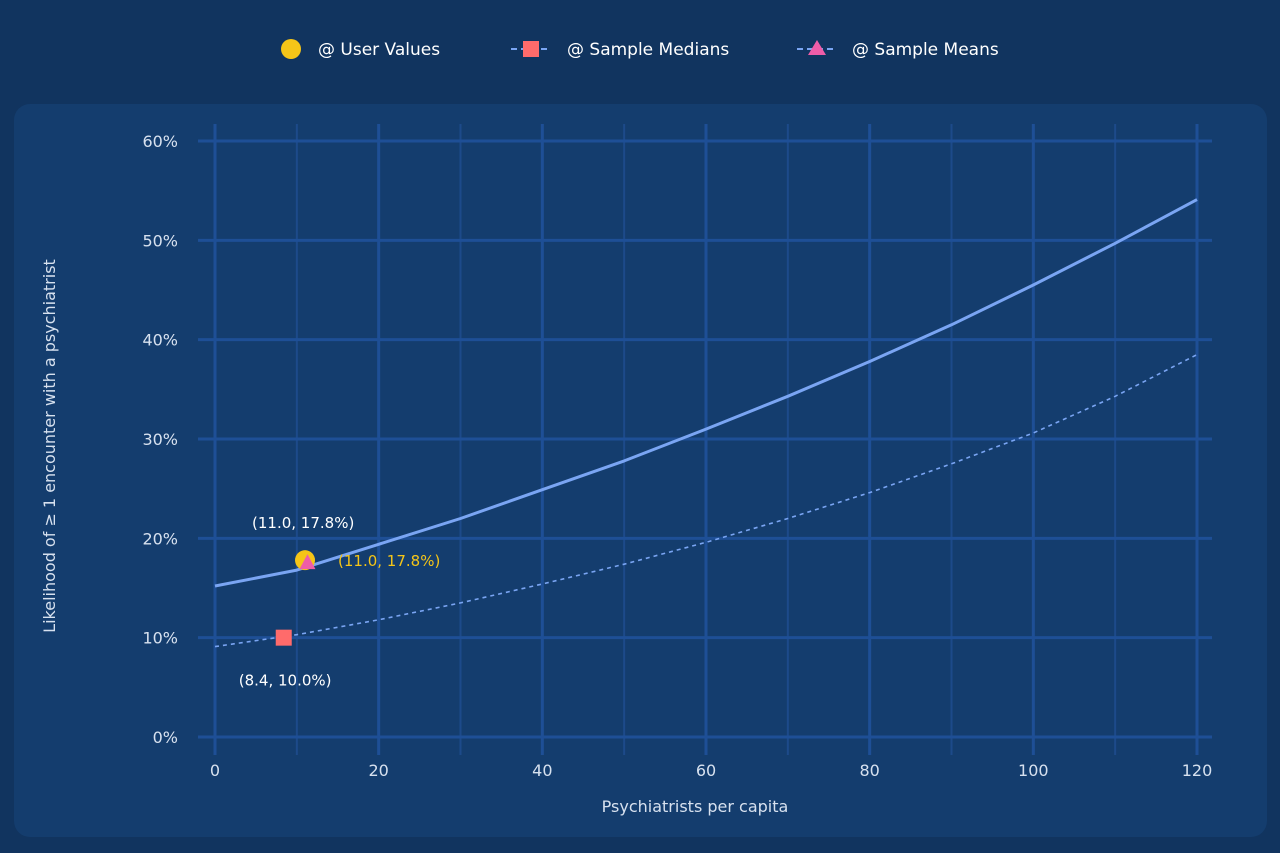 This screenshot has width=1280, height=853. Describe the element at coordinates (160, 141) in the screenshot. I see `y-tick-label: 60%` at that location.